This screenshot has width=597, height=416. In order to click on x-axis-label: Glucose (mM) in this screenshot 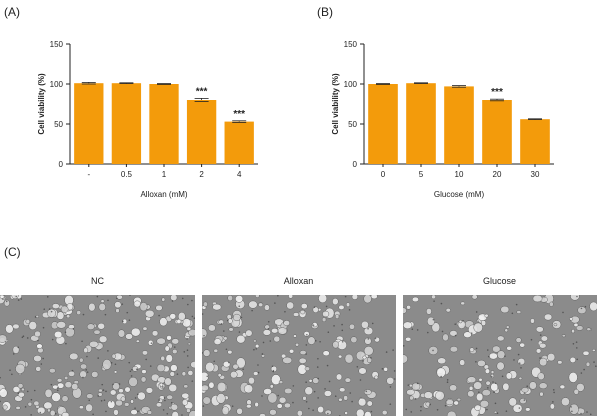, I will do `click(459, 194)`.